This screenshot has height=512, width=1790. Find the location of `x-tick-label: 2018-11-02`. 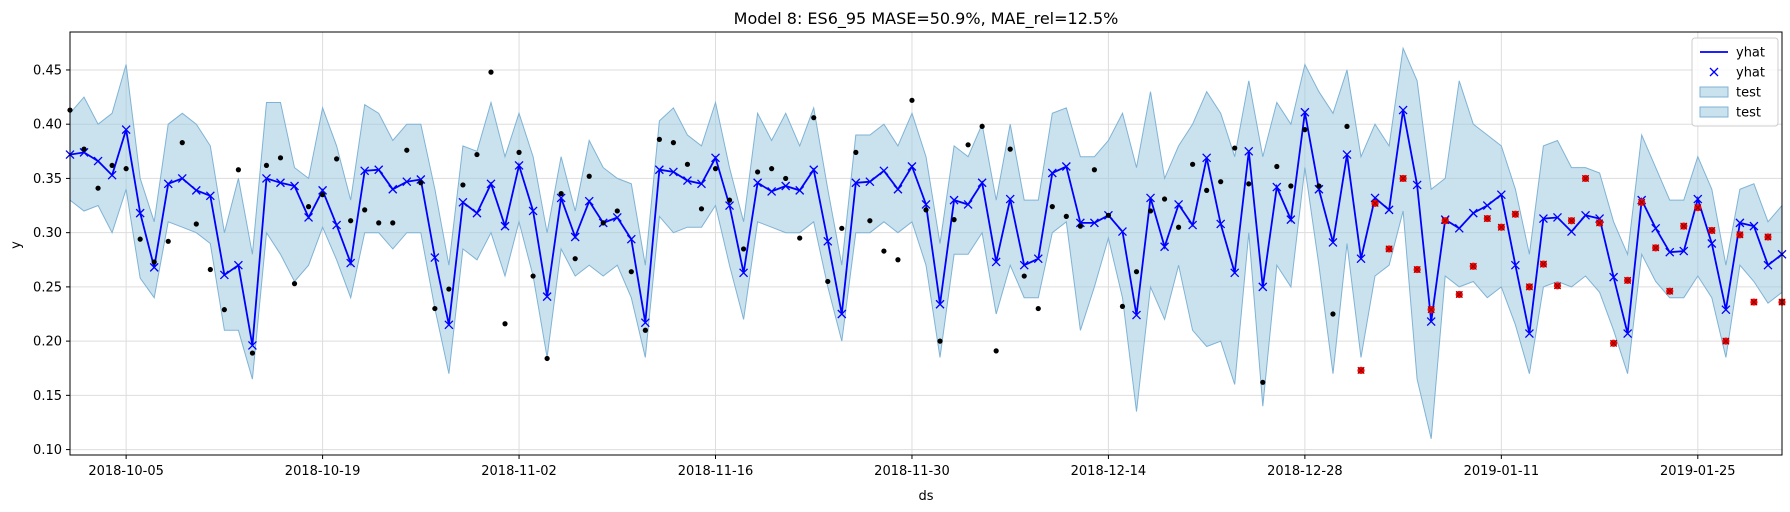

x-tick-label: 2018-11-02 is located at coordinates (519, 471).